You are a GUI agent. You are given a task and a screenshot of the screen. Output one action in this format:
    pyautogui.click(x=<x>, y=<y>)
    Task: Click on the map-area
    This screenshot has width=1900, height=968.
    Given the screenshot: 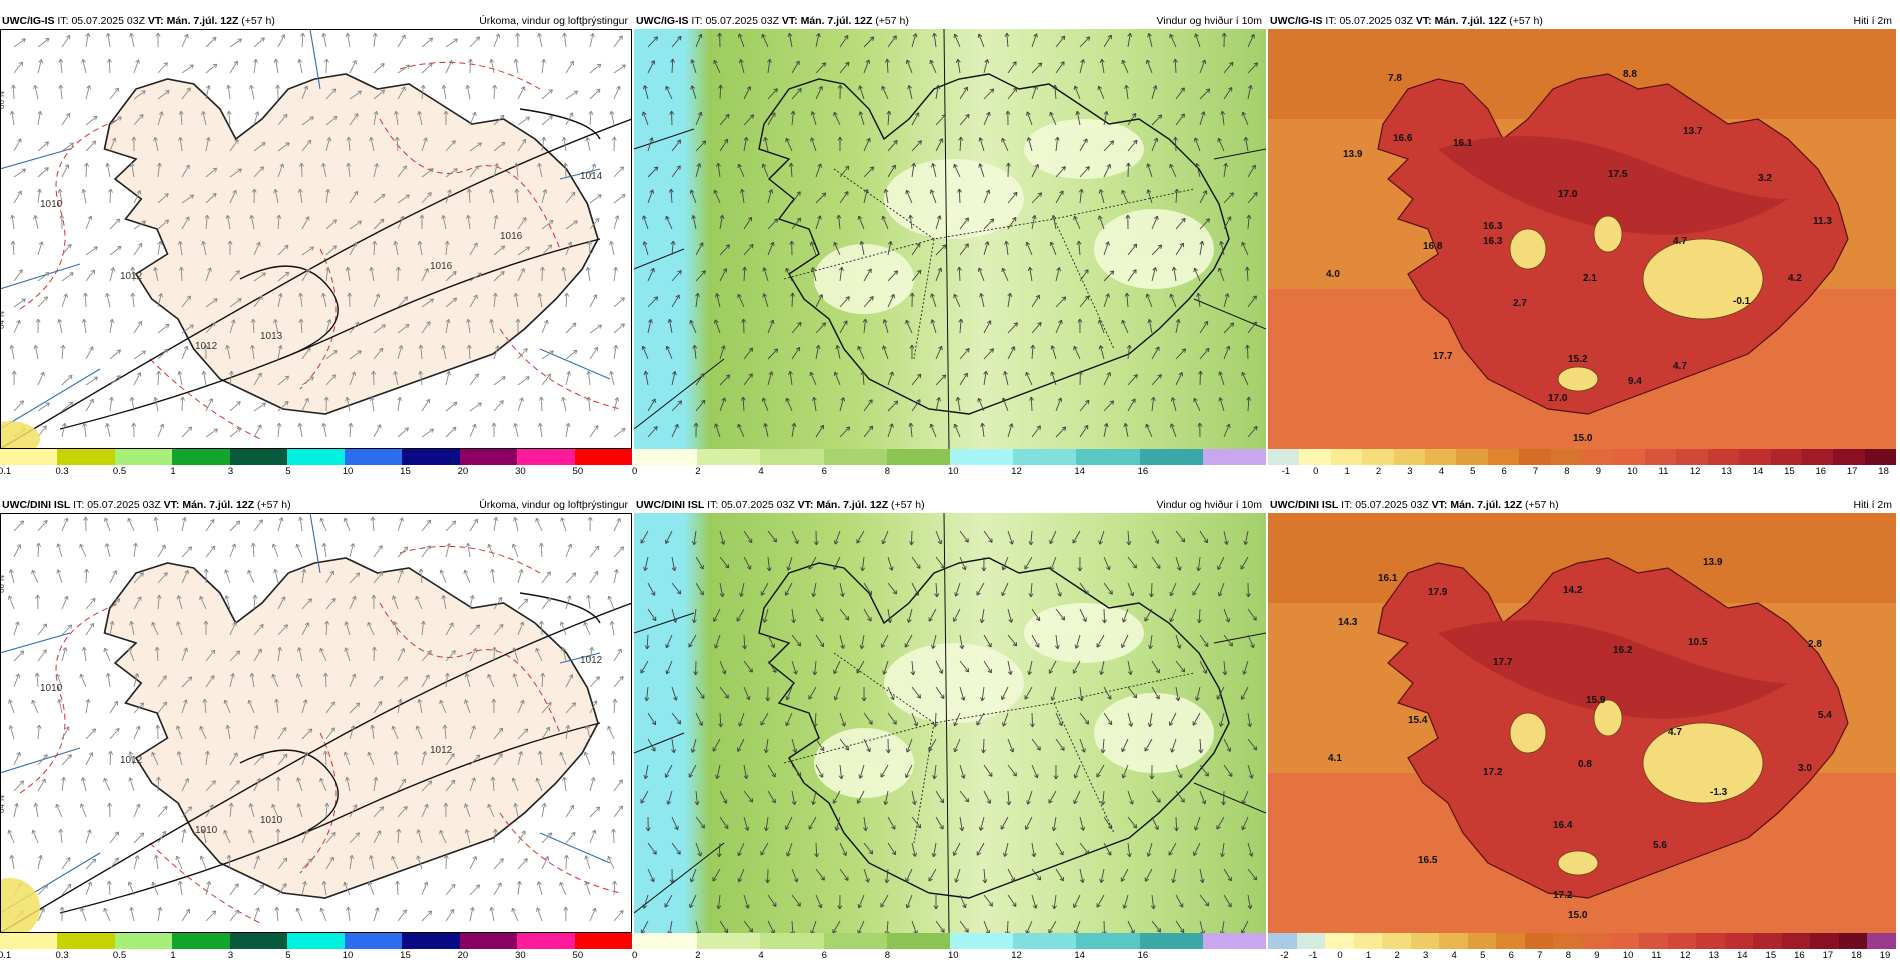 What is the action you would take?
    pyautogui.click(x=950, y=723)
    